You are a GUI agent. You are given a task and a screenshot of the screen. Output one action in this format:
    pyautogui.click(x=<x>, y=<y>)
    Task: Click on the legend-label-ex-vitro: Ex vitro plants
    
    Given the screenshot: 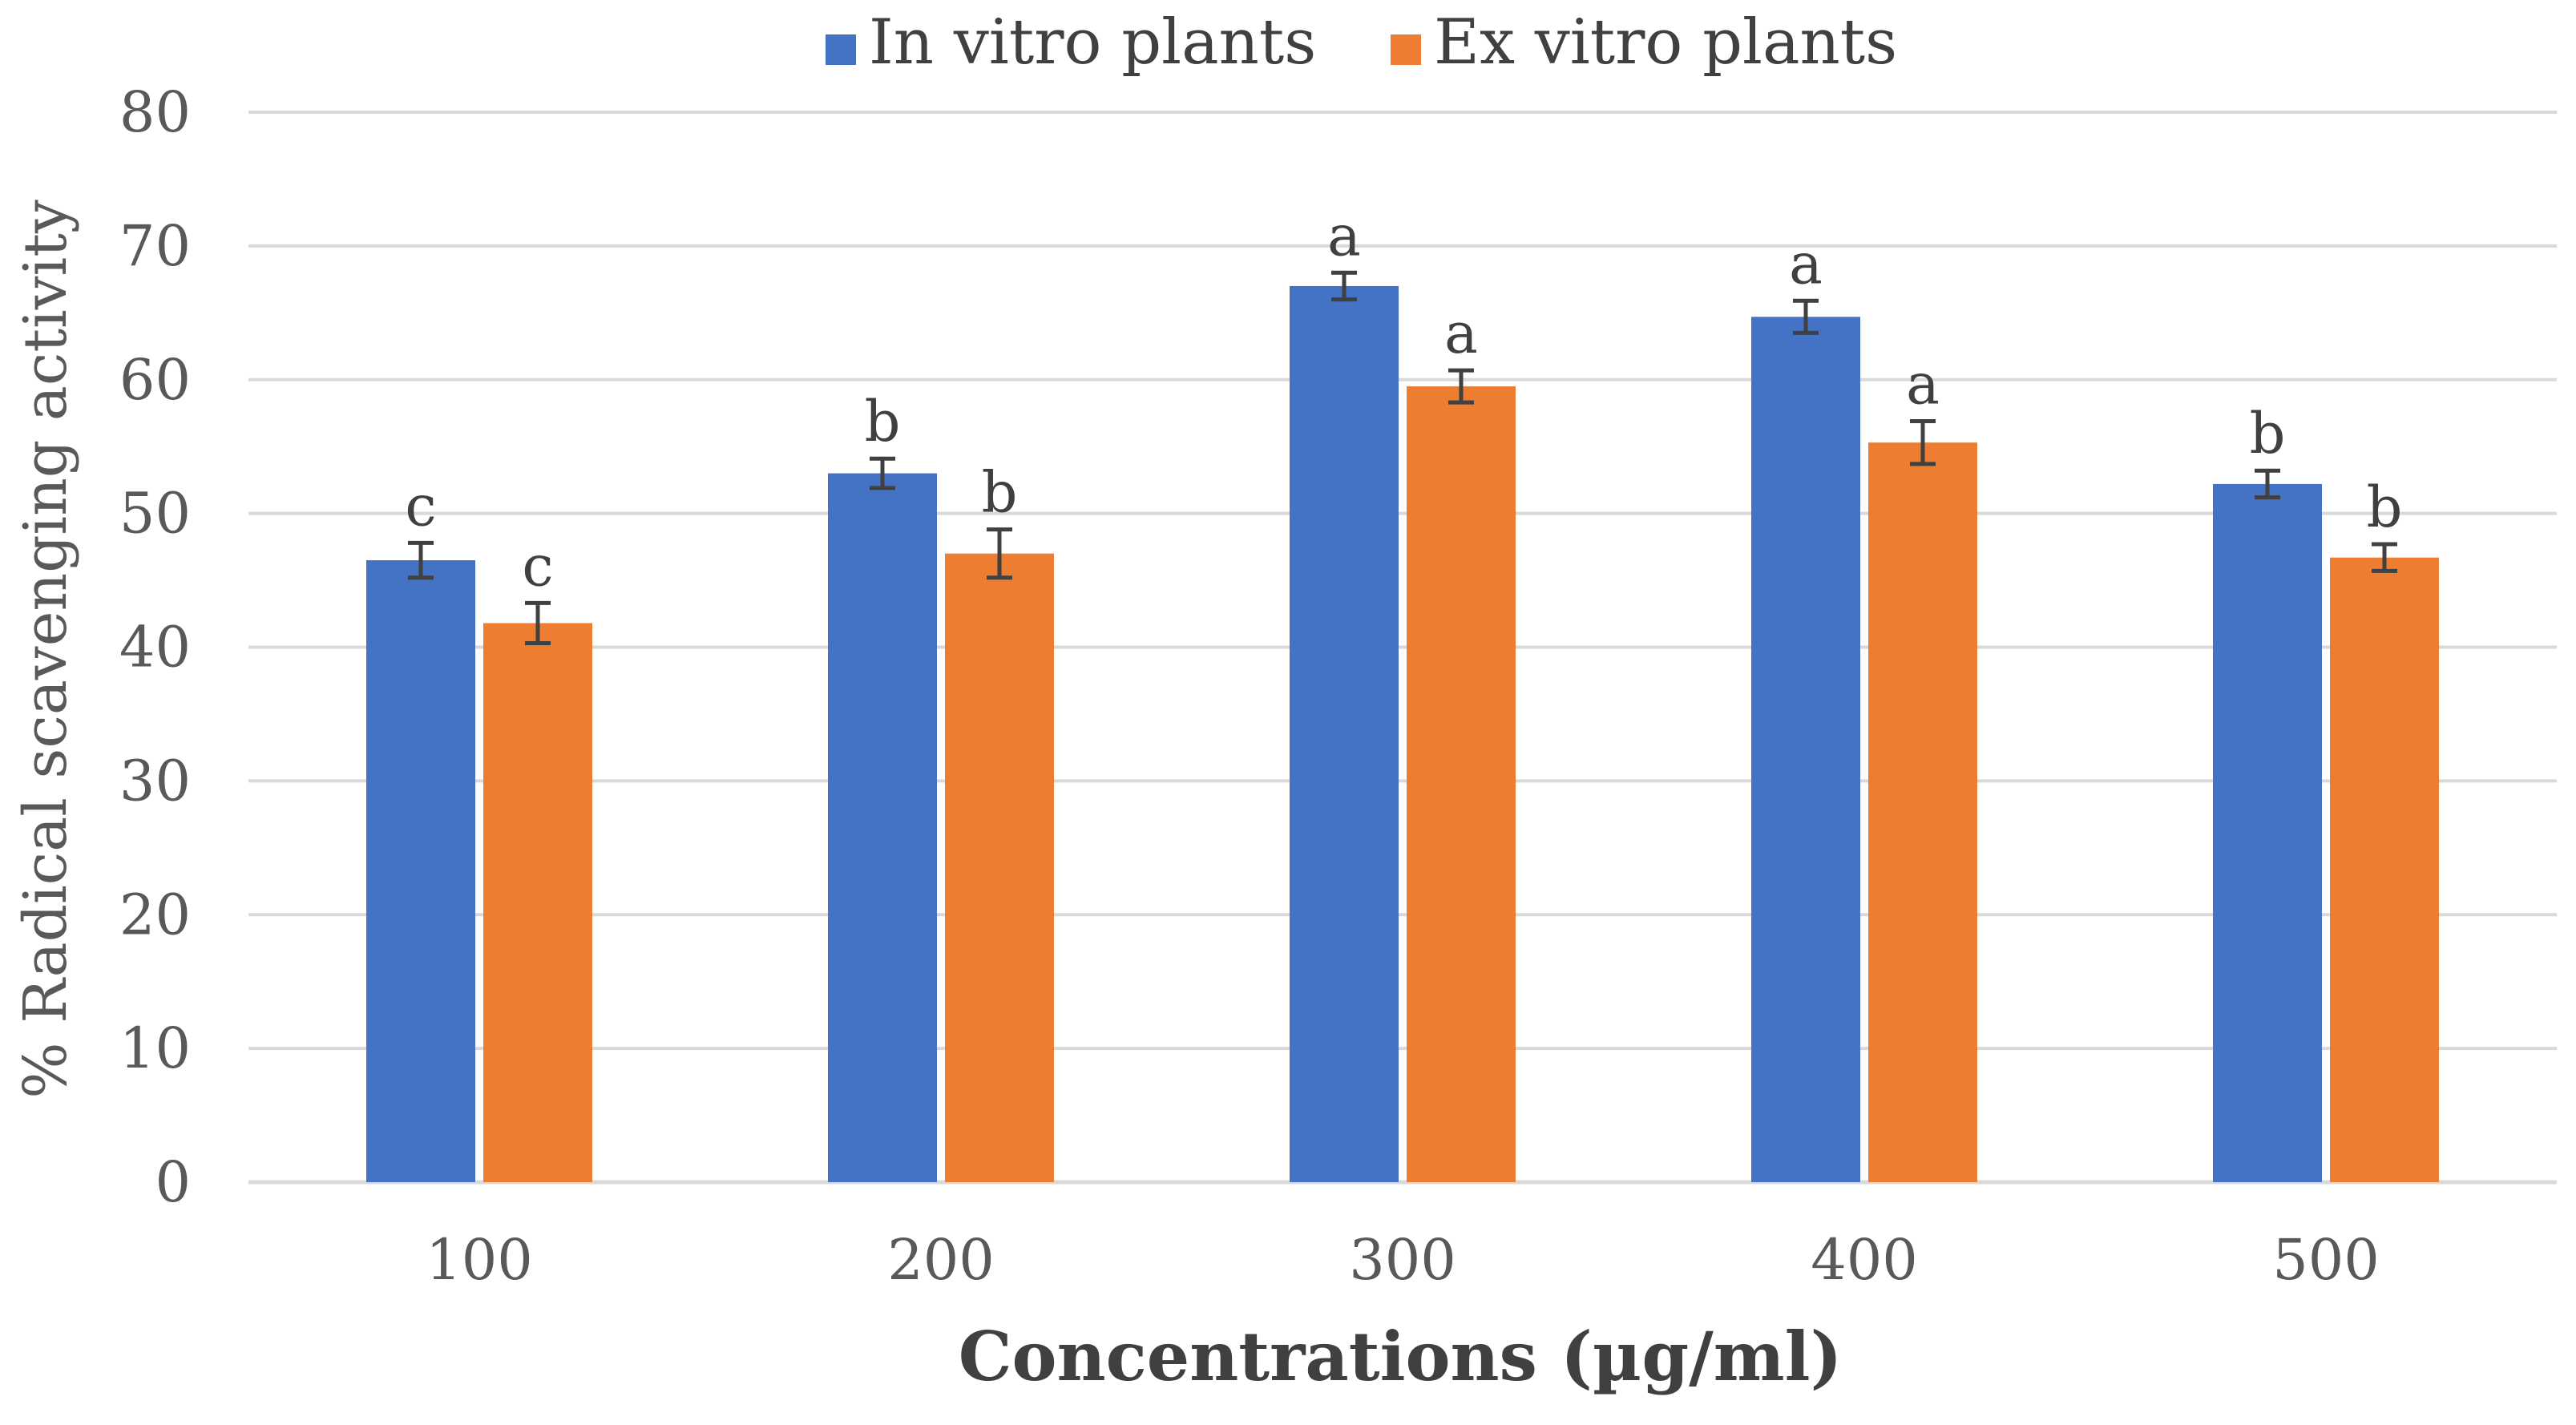 What is the action you would take?
    pyautogui.click(x=1666, y=42)
    